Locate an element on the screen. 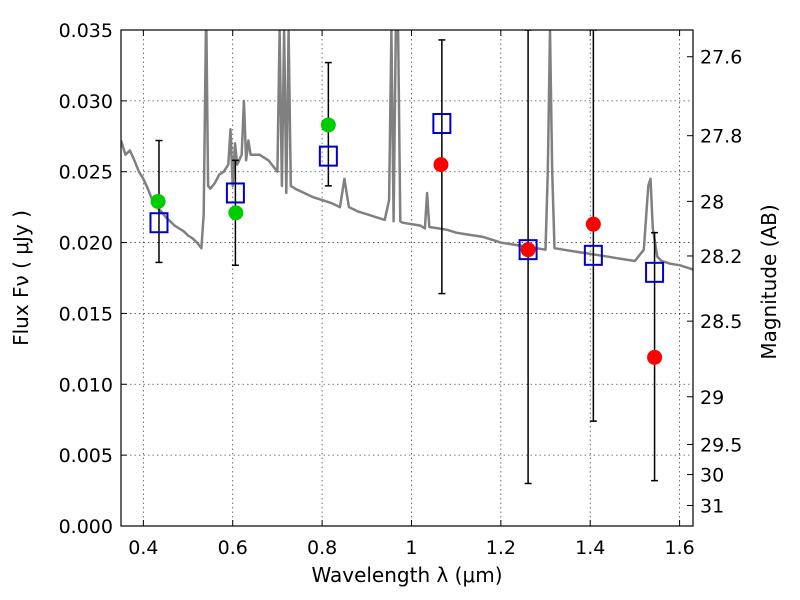 This screenshot has width=800, height=600. y-tick-label: 0.000 is located at coordinates (86, 527).